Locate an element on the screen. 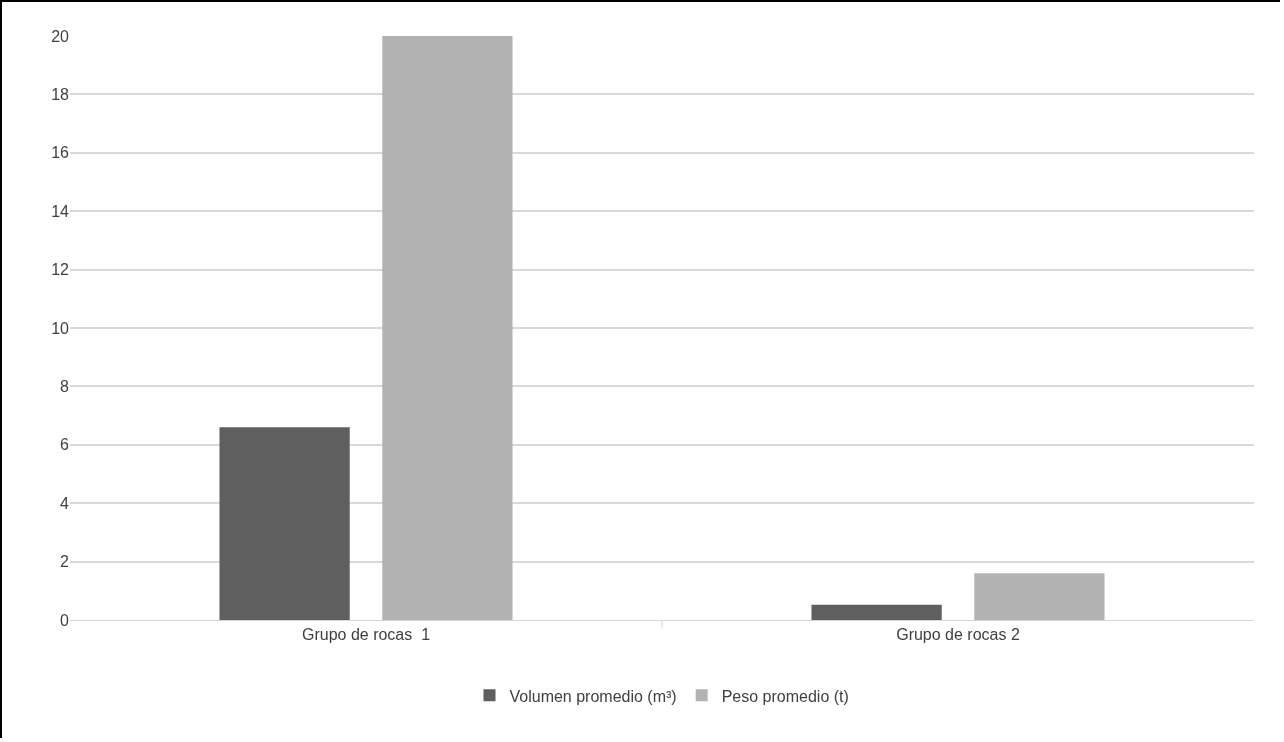 The width and height of the screenshot is (1284, 742). legend-label: Volumen promedio (m³) is located at coordinates (593, 696).